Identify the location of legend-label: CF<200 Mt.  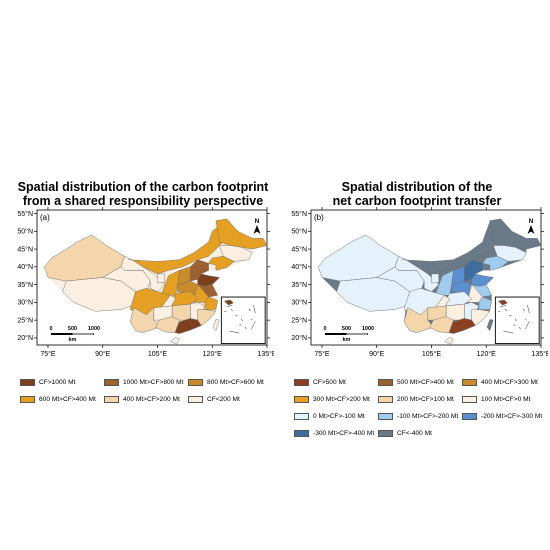
(223, 399).